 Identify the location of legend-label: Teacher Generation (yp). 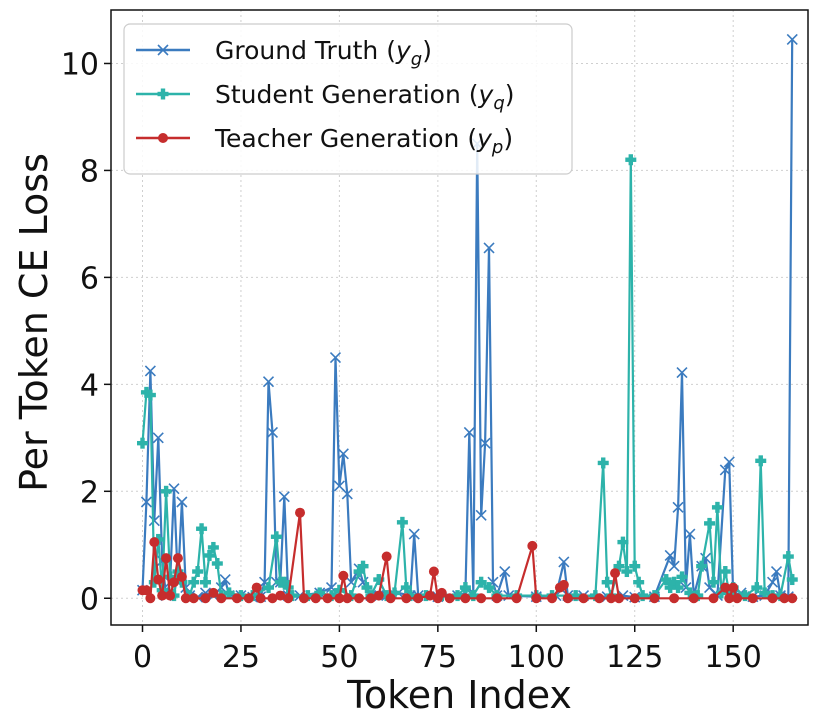
(363, 141).